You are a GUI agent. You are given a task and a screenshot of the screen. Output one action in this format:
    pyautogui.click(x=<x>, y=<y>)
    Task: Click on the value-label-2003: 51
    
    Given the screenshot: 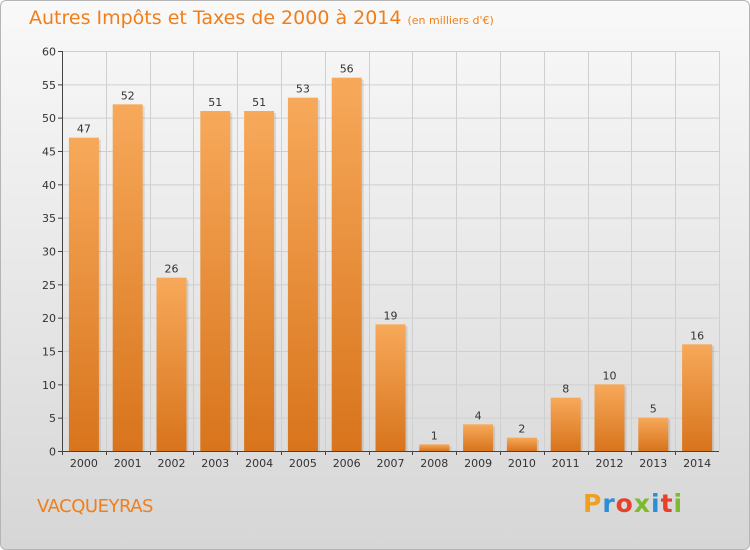 What is the action you would take?
    pyautogui.click(x=215, y=102)
    